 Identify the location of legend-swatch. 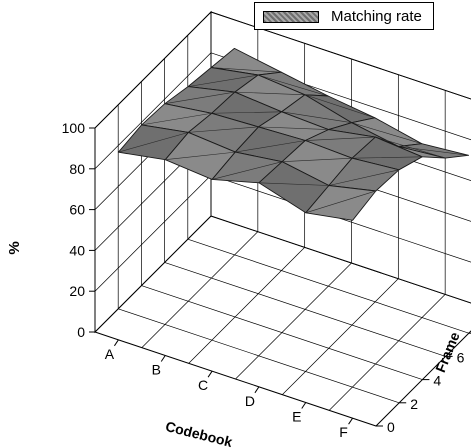
(291, 17).